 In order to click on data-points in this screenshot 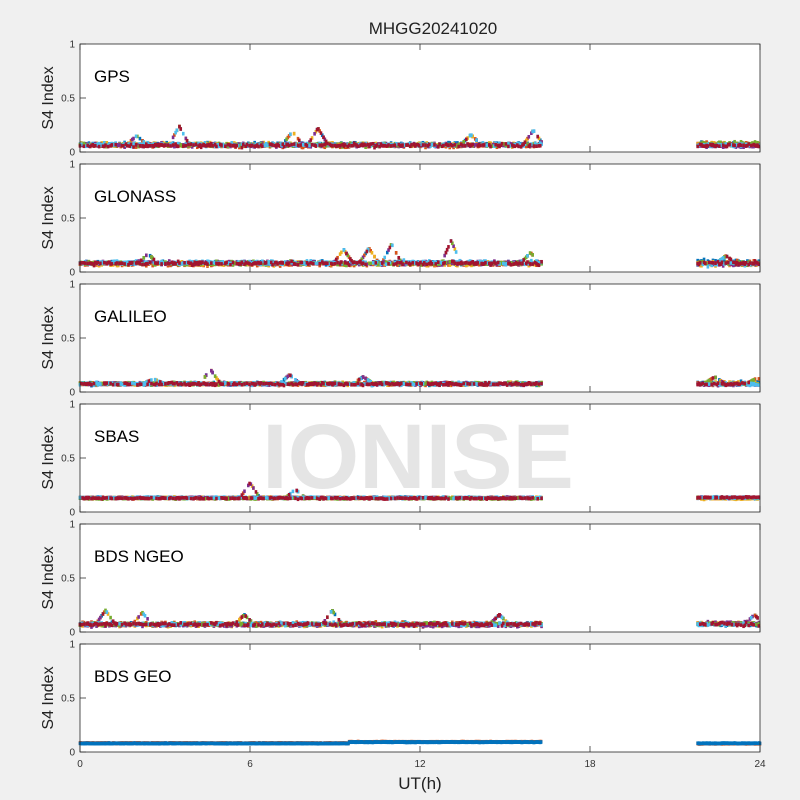, I will do `click(419, 137)`.